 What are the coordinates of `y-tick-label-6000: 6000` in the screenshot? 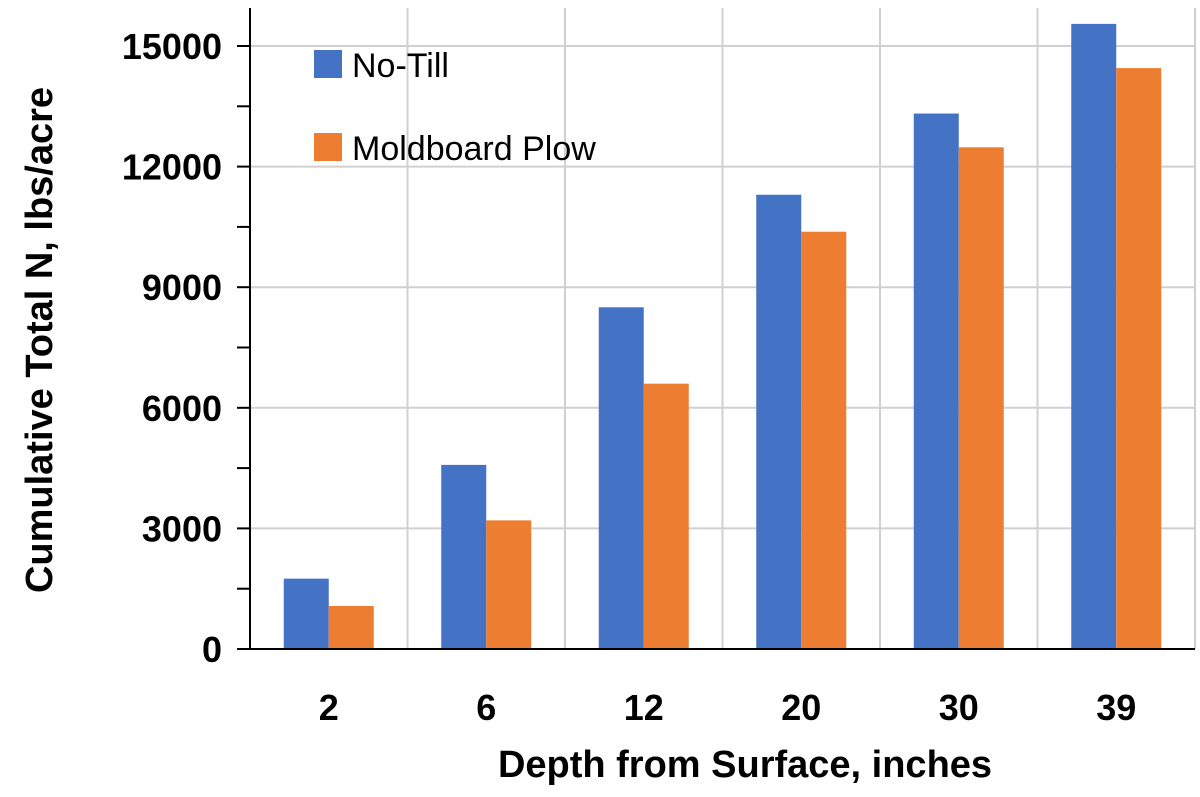 It's located at (182, 408).